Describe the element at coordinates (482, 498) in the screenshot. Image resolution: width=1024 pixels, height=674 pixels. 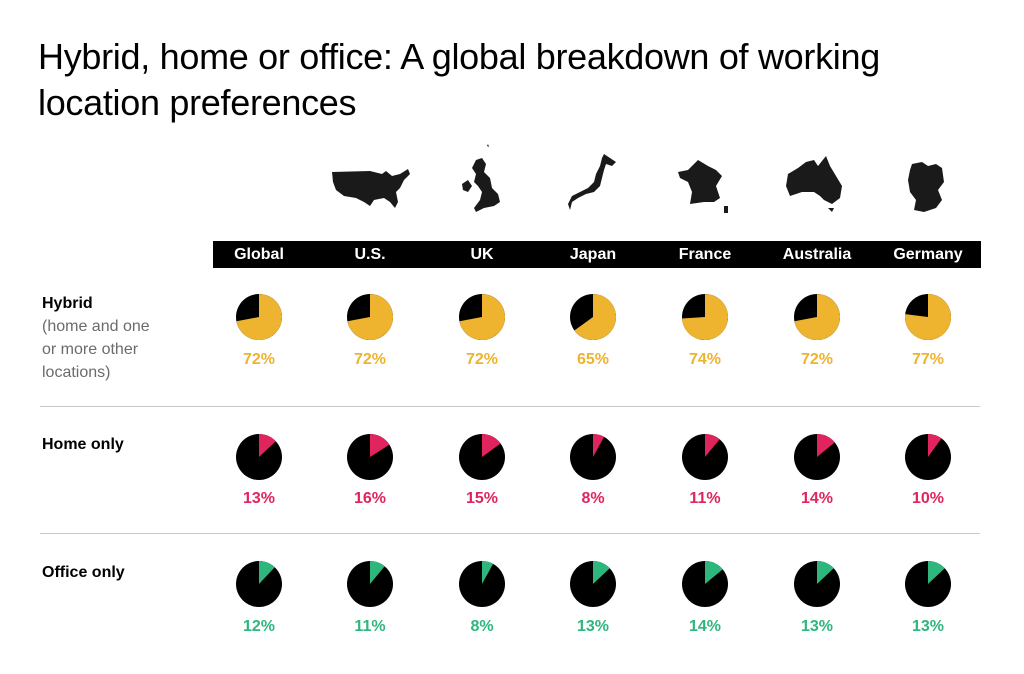
I see `percentage-label: 15%` at that location.